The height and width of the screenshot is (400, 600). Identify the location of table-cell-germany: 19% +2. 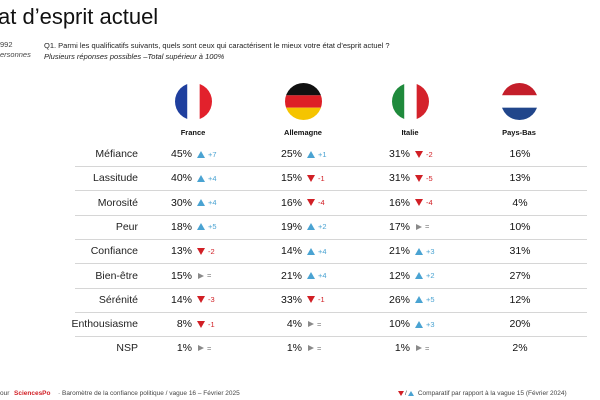
(301, 227).